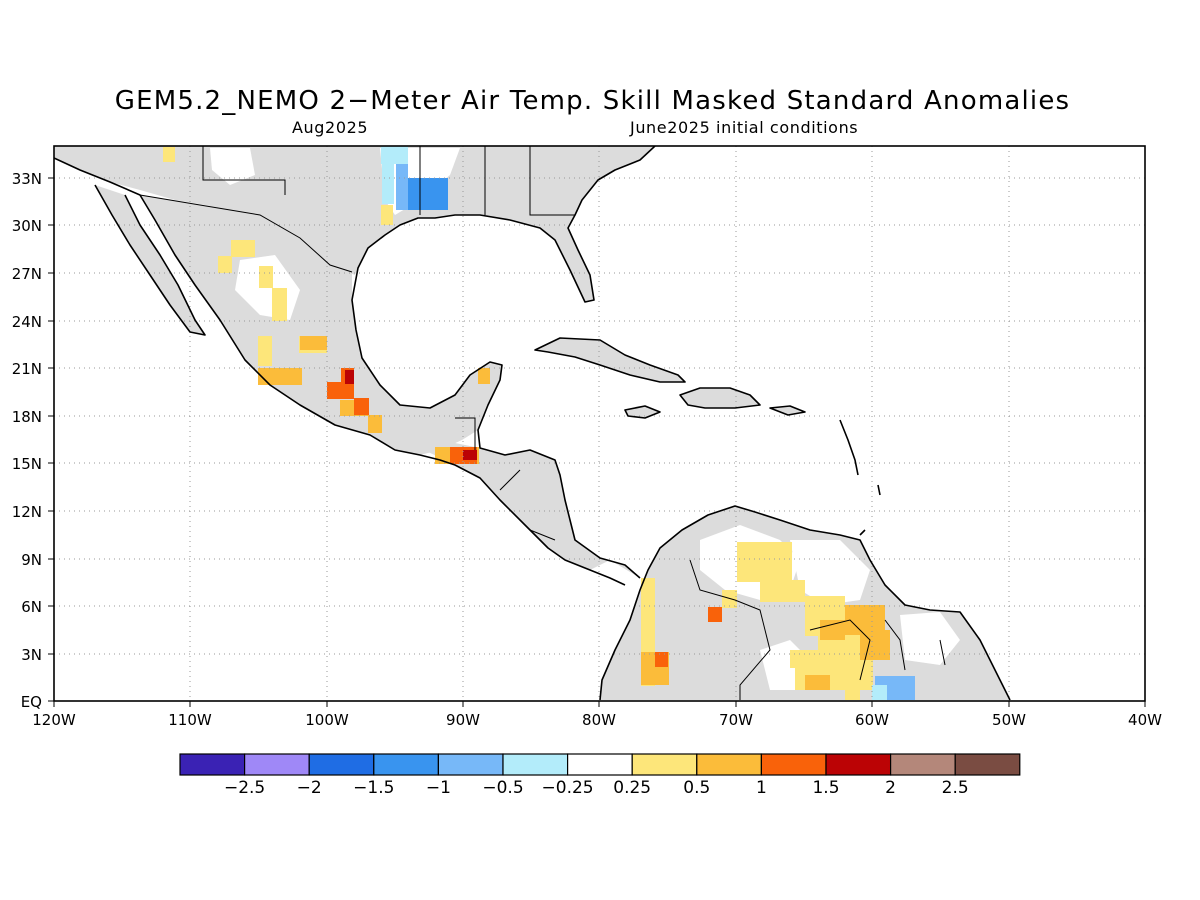  What do you see at coordinates (696, 788) in the screenshot?
I see `colorbar-label: 0.5` at bounding box center [696, 788].